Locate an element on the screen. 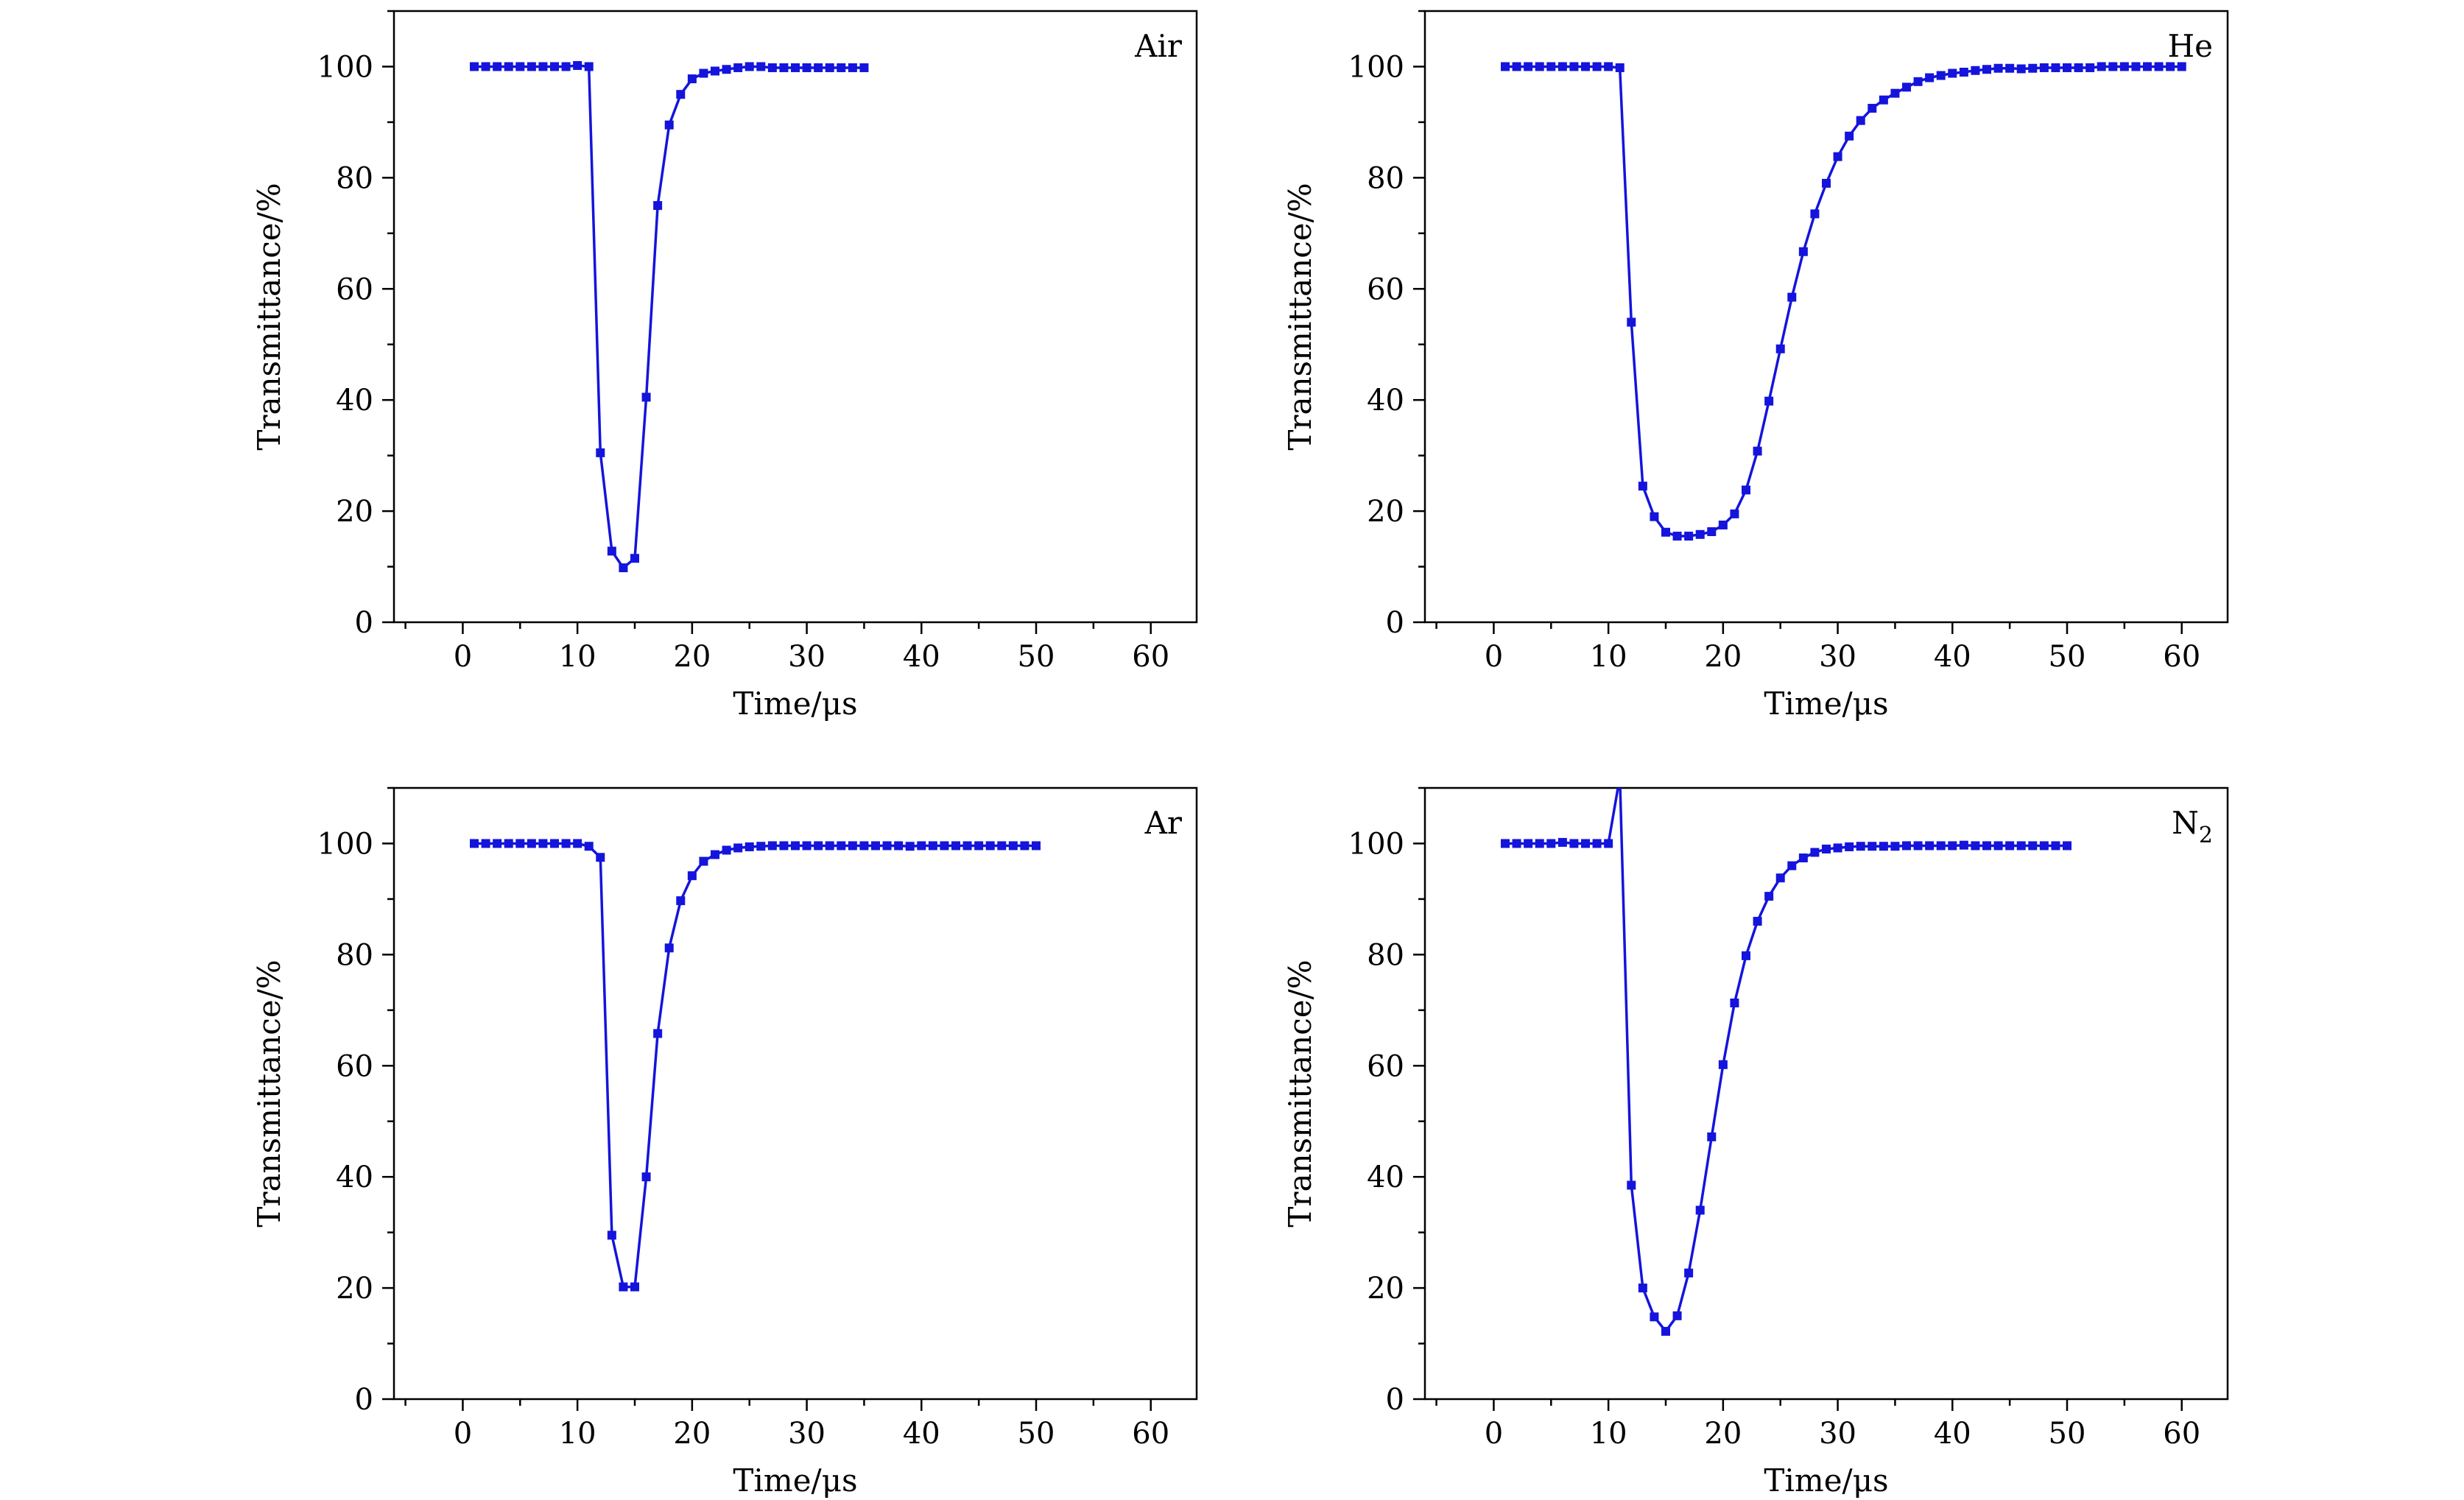 This screenshot has height=1500, width=2464. series-air is located at coordinates (669, 317).